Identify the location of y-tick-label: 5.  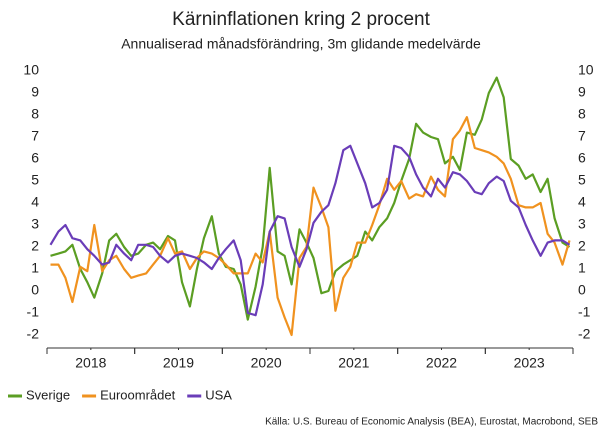
(35, 180).